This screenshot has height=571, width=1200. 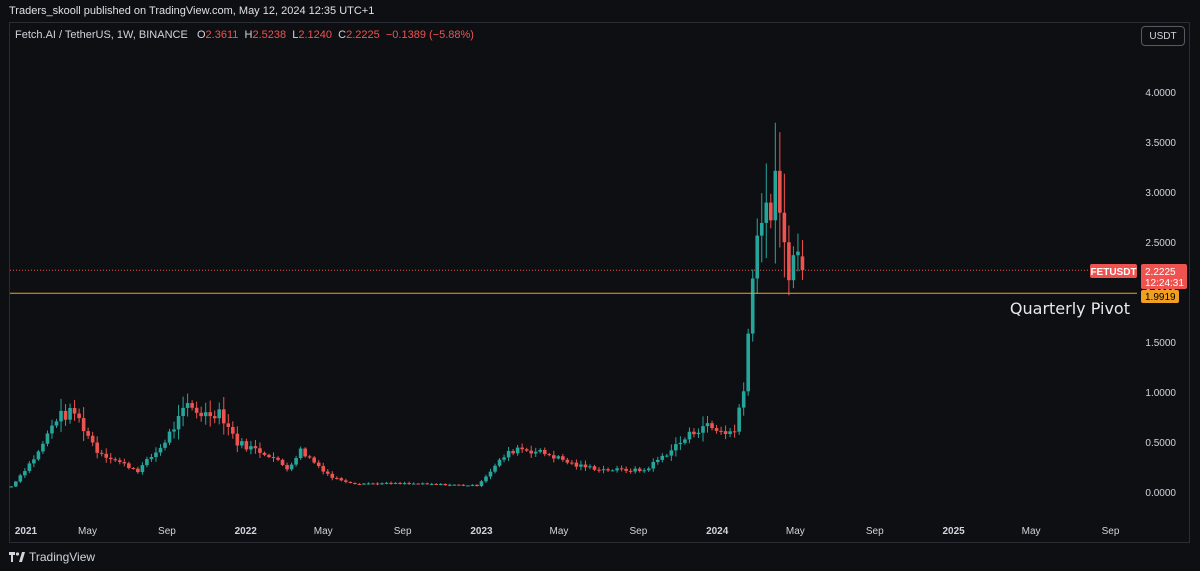 I want to click on y-tick-label: 1.5000, so click(x=1160, y=343).